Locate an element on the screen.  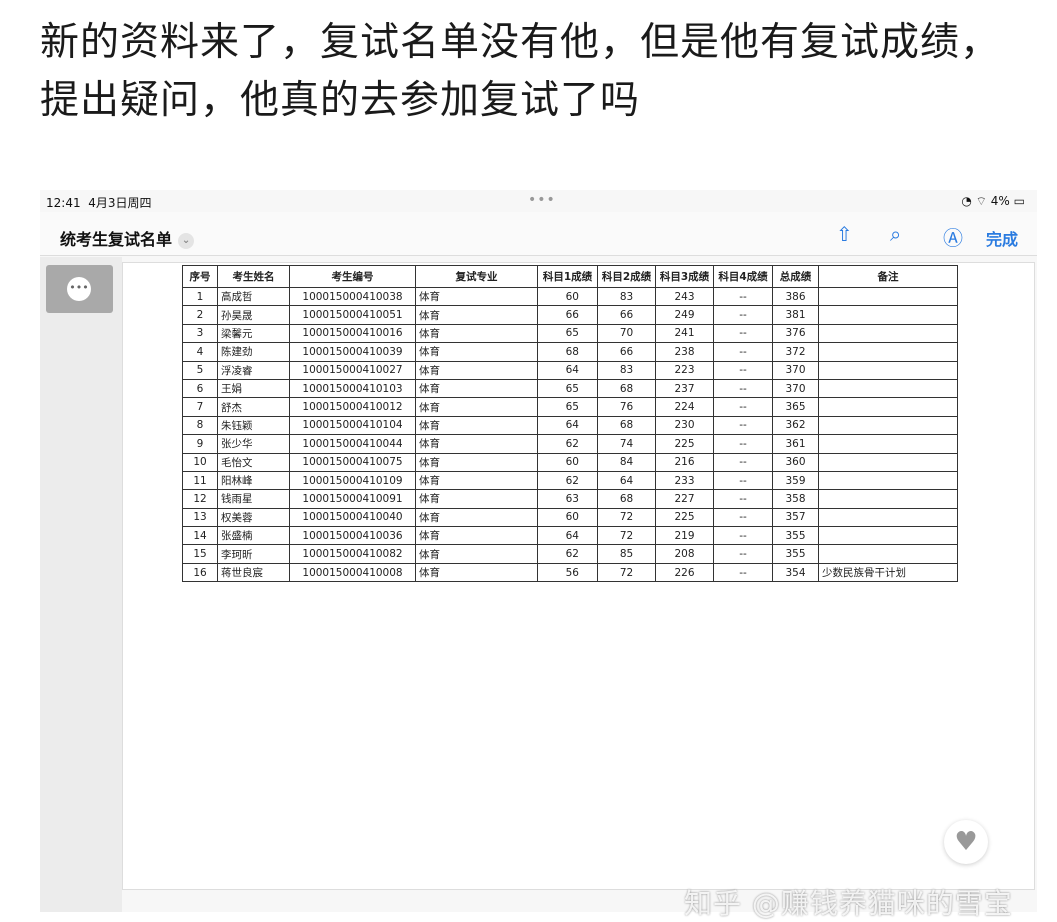
table-cell: 钱雨星 is located at coordinates (253, 499).